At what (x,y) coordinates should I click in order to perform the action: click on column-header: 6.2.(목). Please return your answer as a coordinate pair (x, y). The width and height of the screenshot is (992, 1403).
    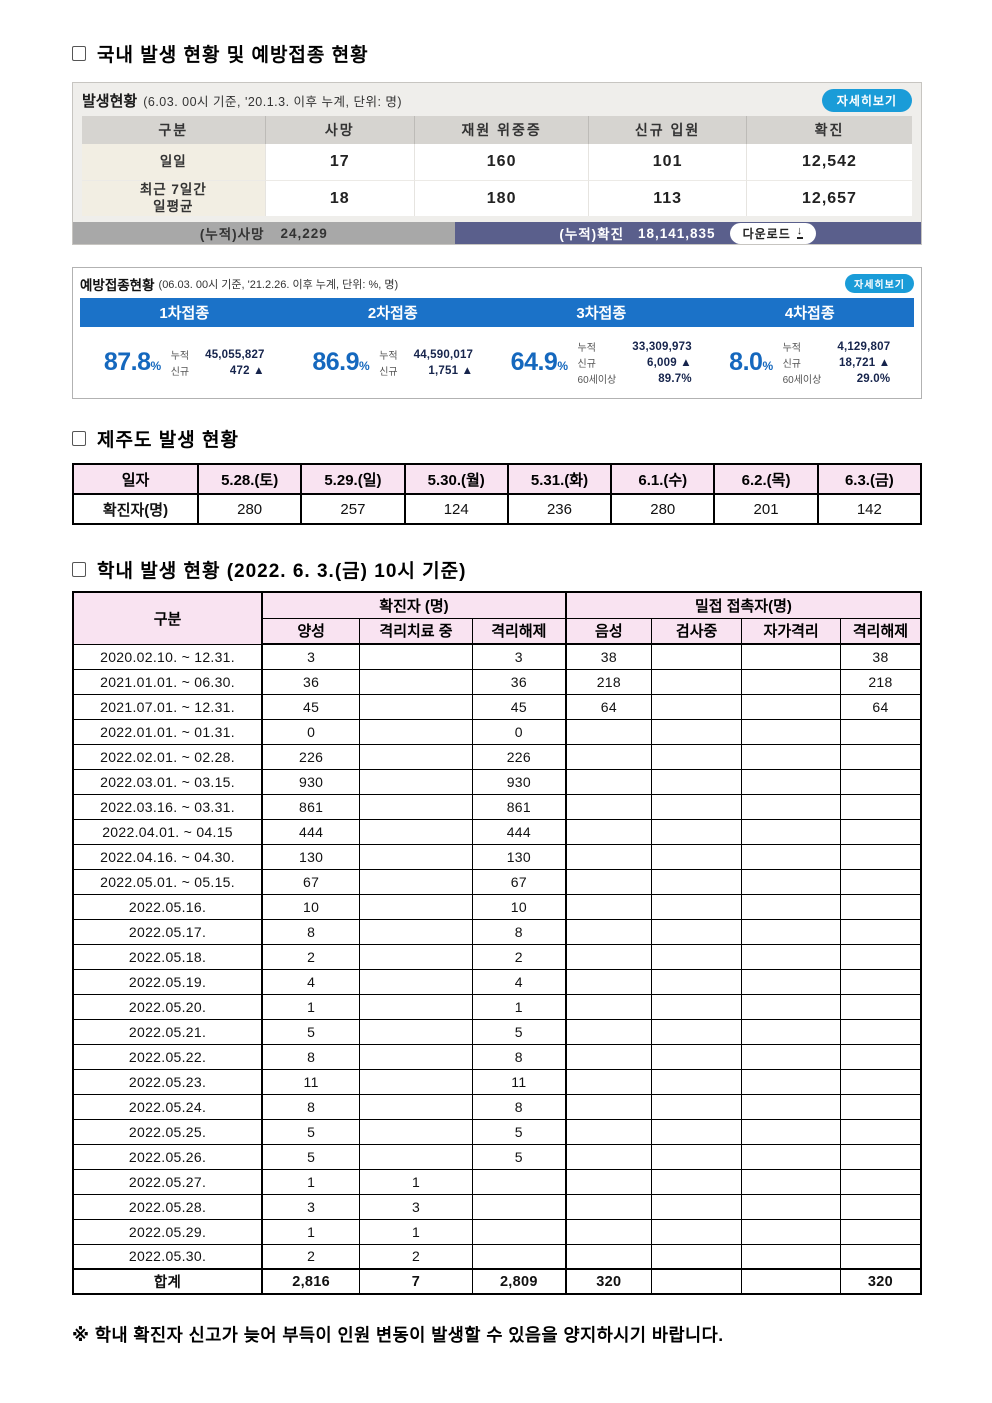
    Looking at the image, I should click on (766, 479).